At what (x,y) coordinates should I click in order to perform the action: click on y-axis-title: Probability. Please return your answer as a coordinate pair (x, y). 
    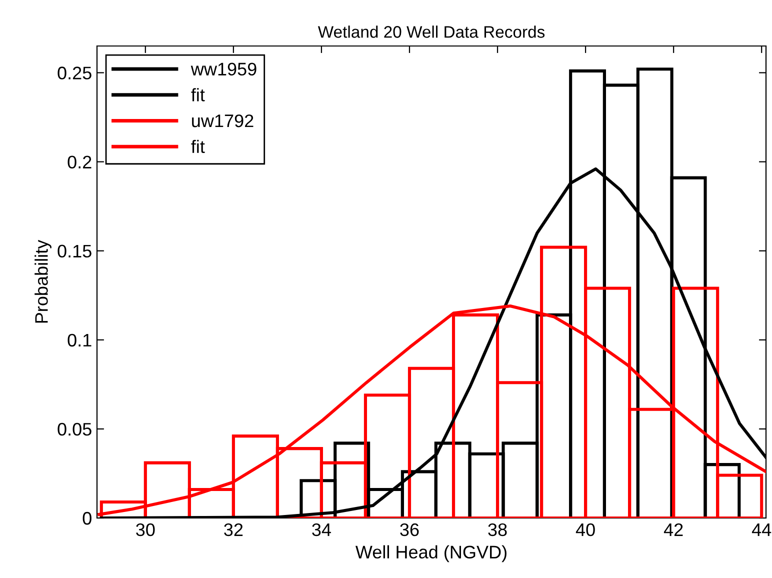
    Looking at the image, I should click on (43, 281).